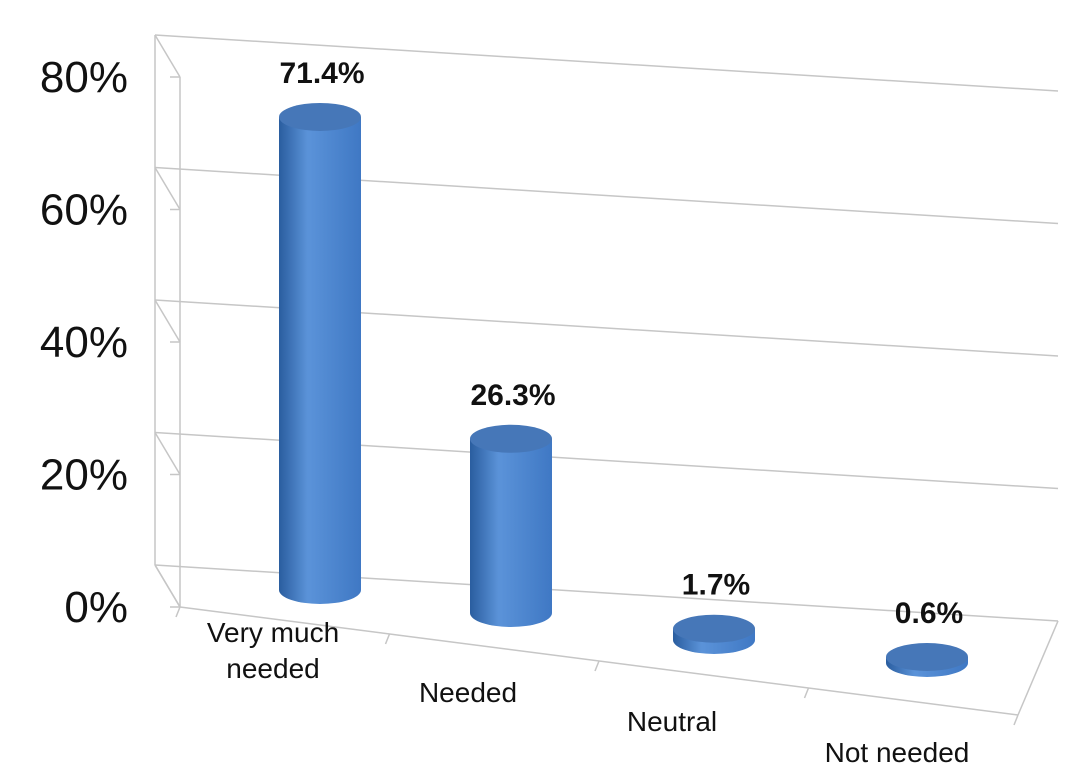  What do you see at coordinates (84, 77) in the screenshot?
I see `y-tick-label: 80%` at bounding box center [84, 77].